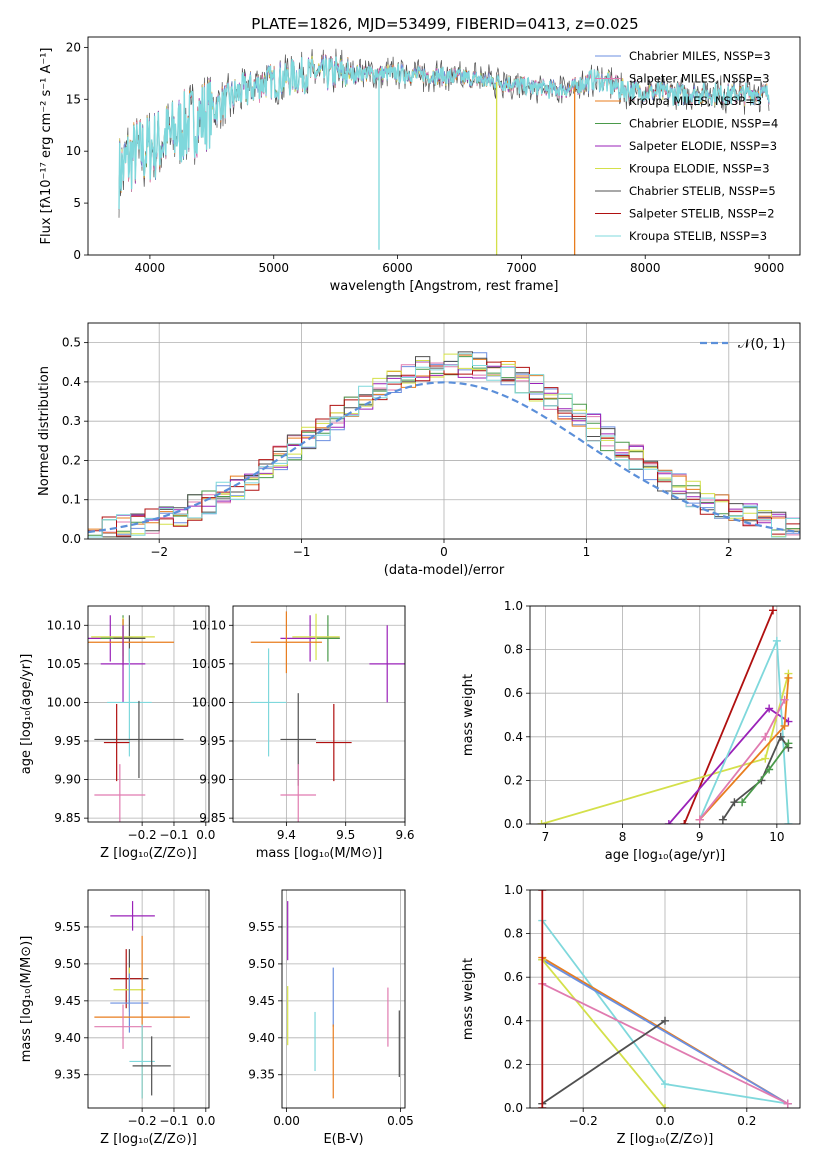  What do you see at coordinates (665, 855) in the screenshot?
I see `x-axis-label: age [log₁₀(age/yr)]` at bounding box center [665, 855].